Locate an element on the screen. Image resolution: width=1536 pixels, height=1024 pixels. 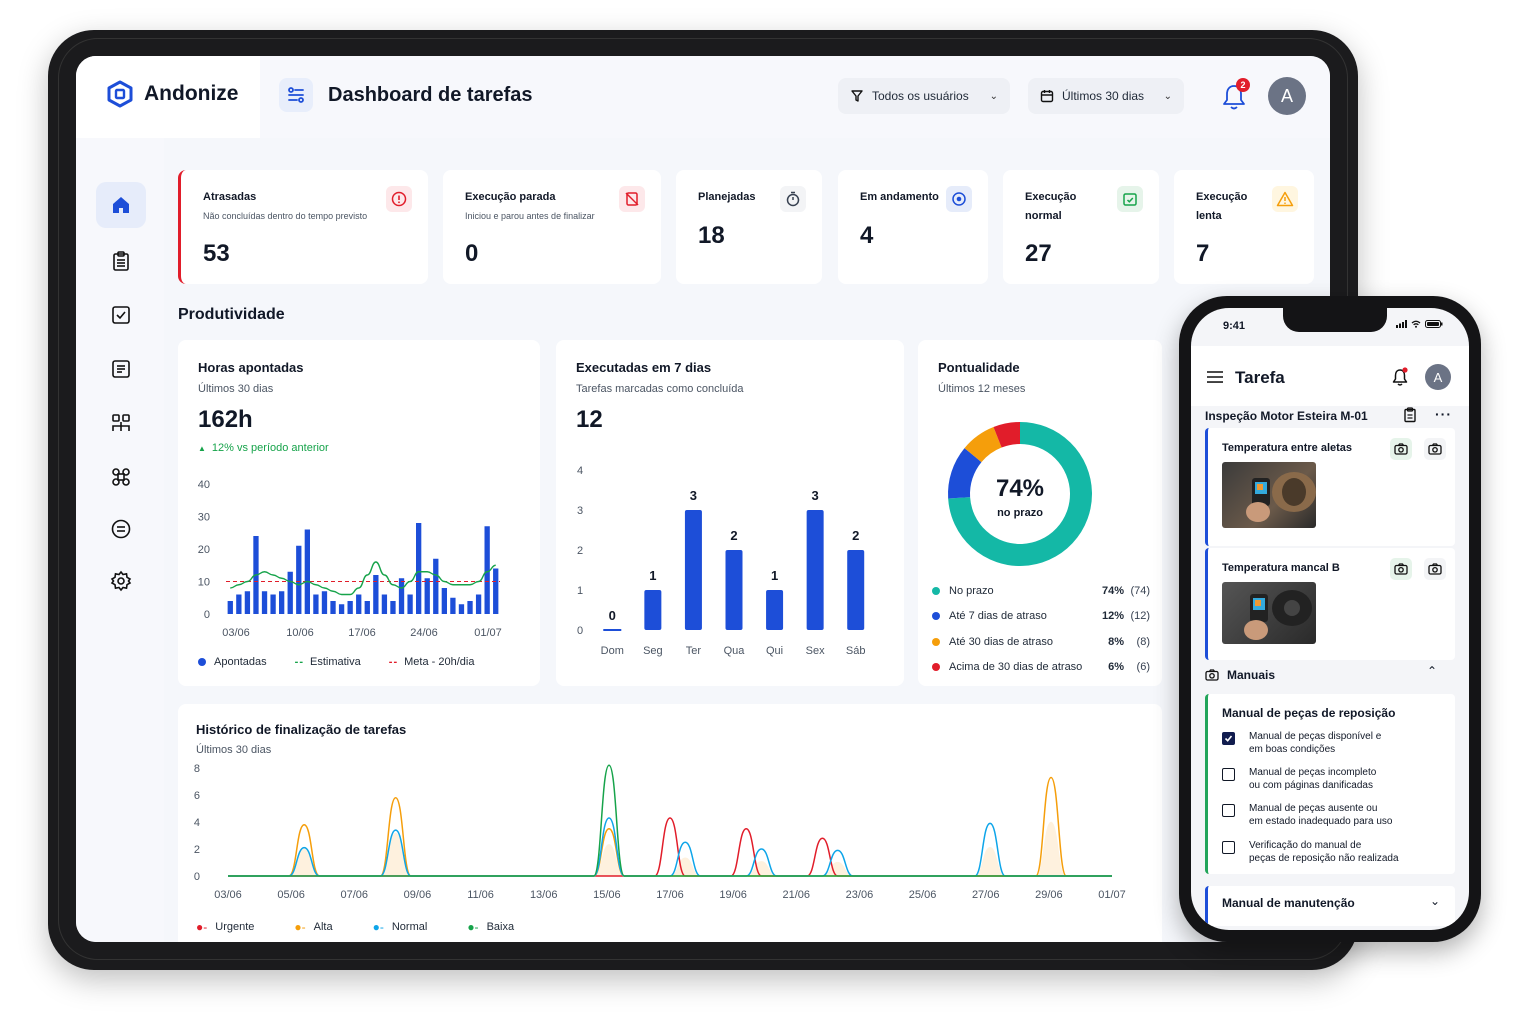
legend-item-goal: - - Meta - 20h/dia is located at coordinates (432, 662).